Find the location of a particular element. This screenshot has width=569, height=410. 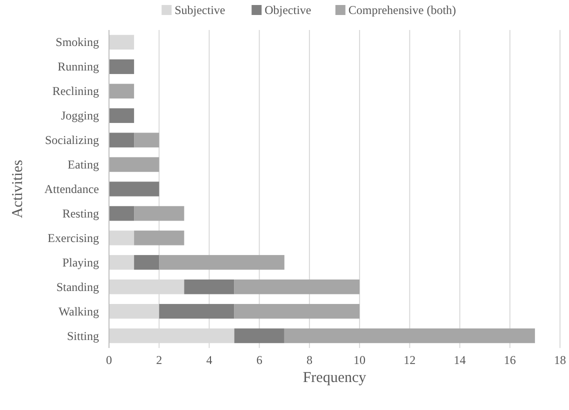

legend-label: Comprehensive (both) is located at coordinates (402, 10).